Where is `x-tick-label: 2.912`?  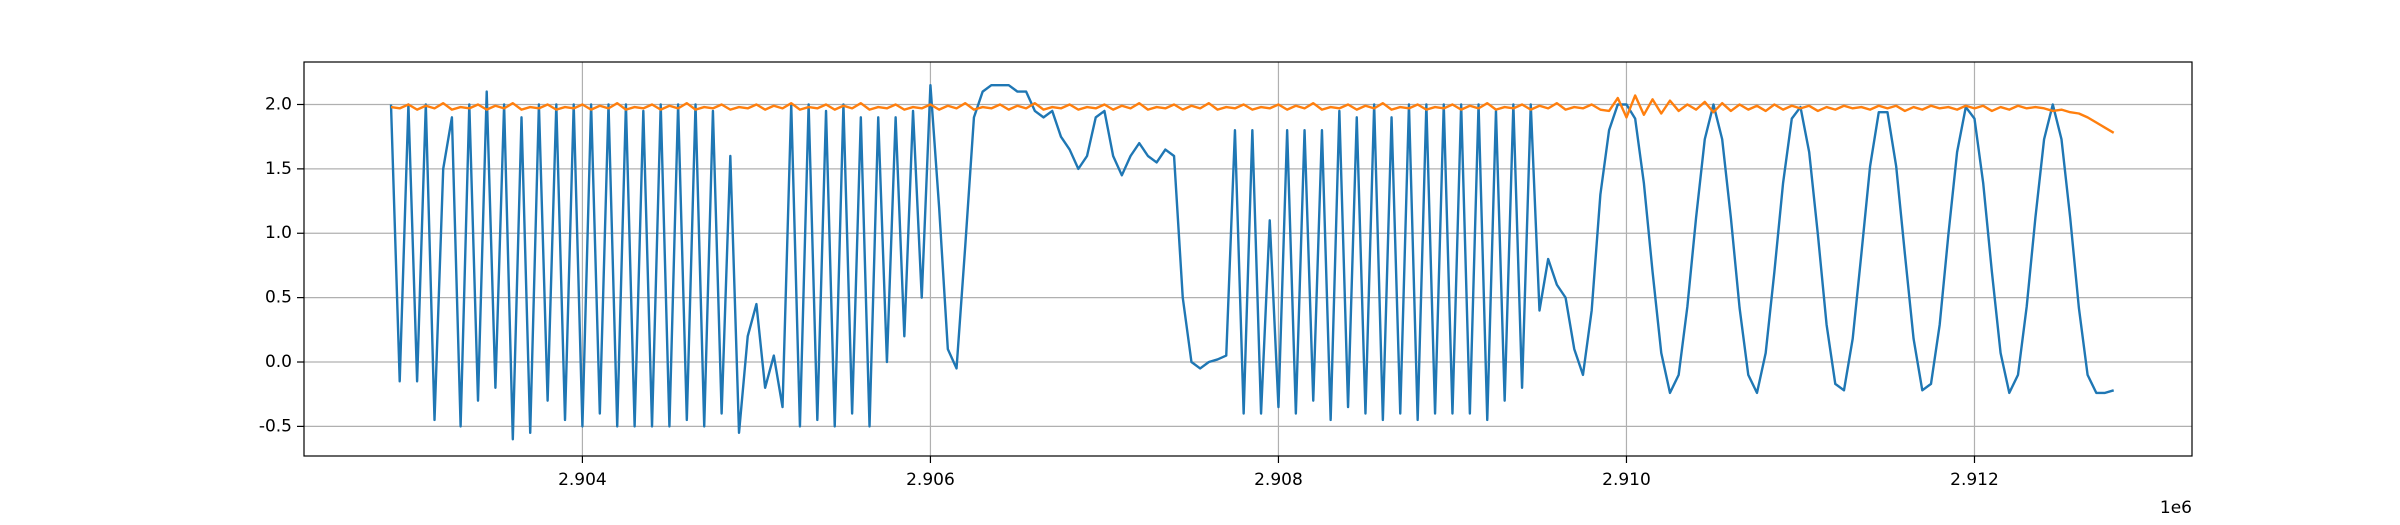
x-tick-label: 2.912 is located at coordinates (1974, 480).